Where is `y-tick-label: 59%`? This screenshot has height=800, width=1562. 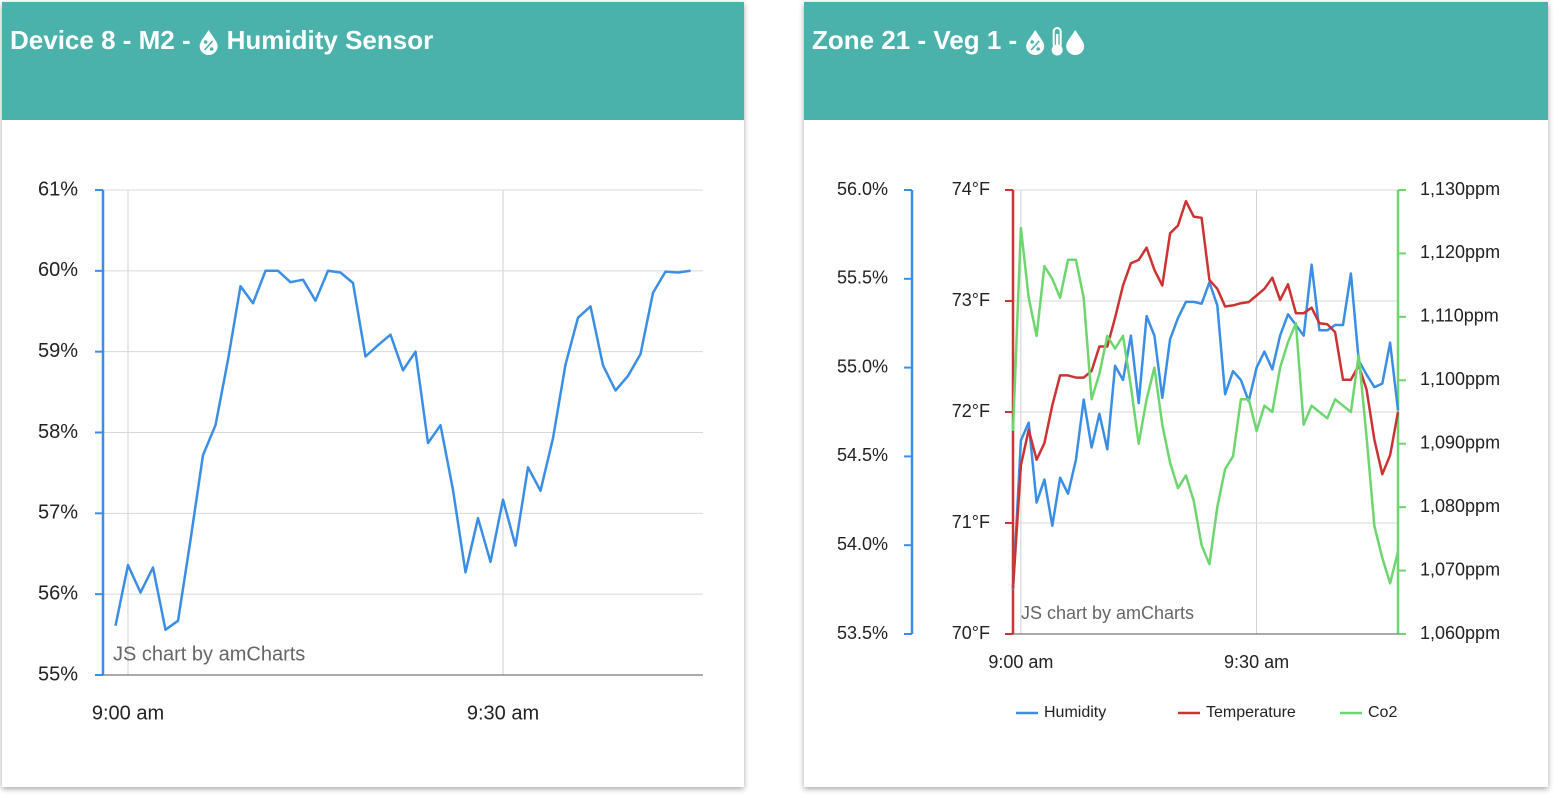
y-tick-label: 59% is located at coordinates (58, 351).